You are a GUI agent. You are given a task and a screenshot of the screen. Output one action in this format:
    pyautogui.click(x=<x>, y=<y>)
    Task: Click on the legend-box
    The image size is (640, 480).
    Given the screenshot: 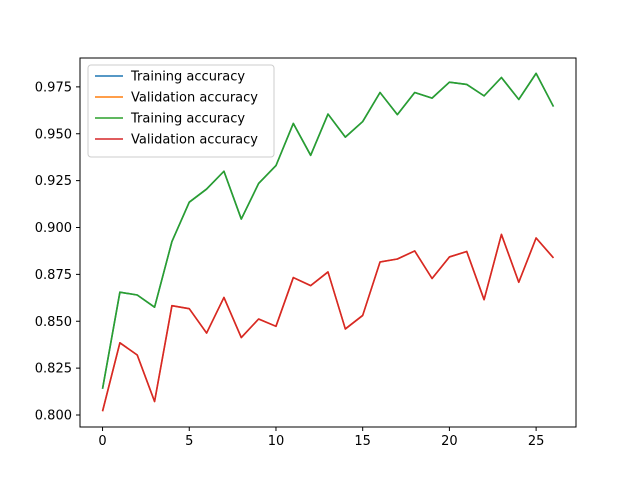 What is the action you would take?
    pyautogui.click(x=181, y=111)
    